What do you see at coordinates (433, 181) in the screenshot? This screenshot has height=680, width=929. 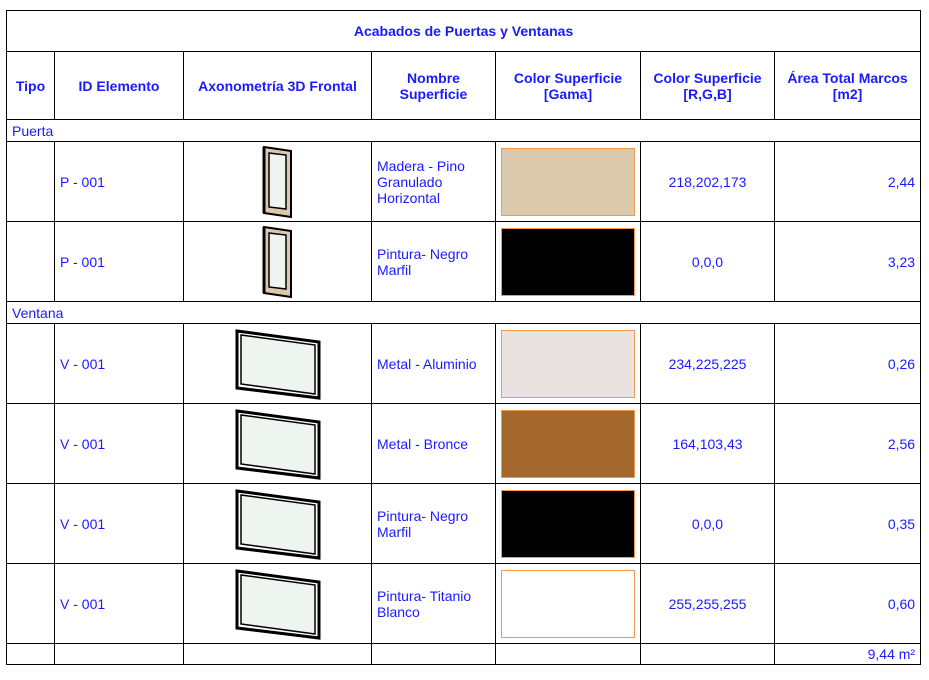 I see `surface-name-cell: Madera - Pino Granulado Horizontal` at bounding box center [433, 181].